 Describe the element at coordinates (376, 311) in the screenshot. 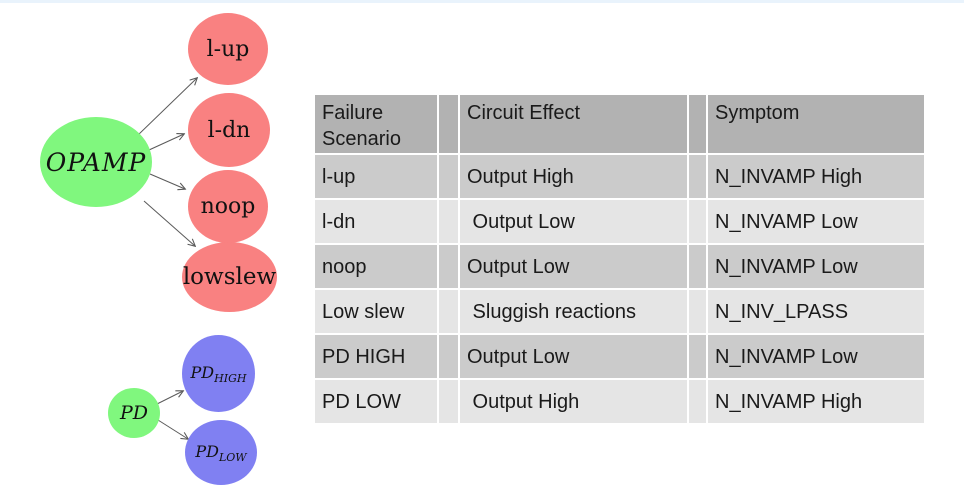

I see `cell-scenario: Low slew` at that location.